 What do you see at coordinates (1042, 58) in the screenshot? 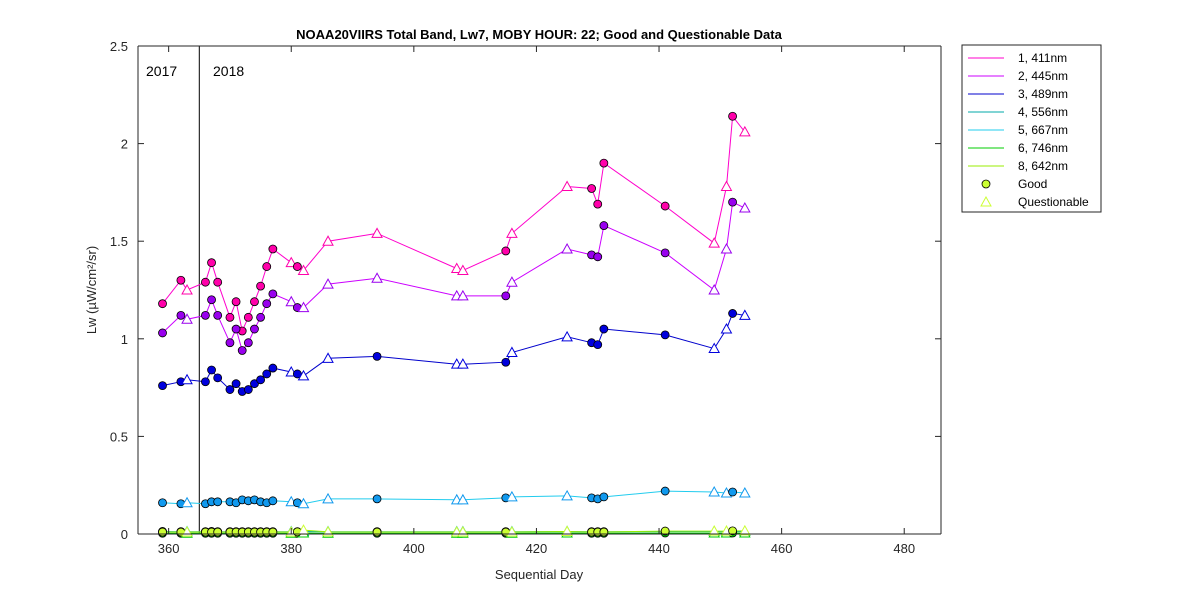
I see `legend-label-0: 1, 411nm` at bounding box center [1042, 58].